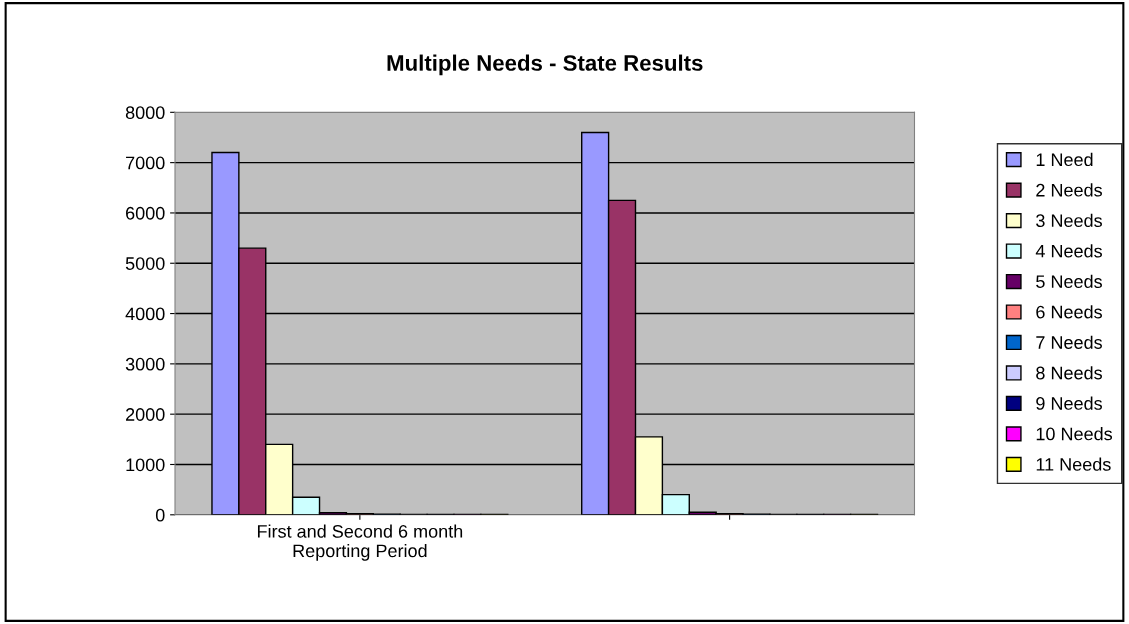  What do you see at coordinates (145, 465) in the screenshot?
I see `y-tick-label: 1000` at bounding box center [145, 465].